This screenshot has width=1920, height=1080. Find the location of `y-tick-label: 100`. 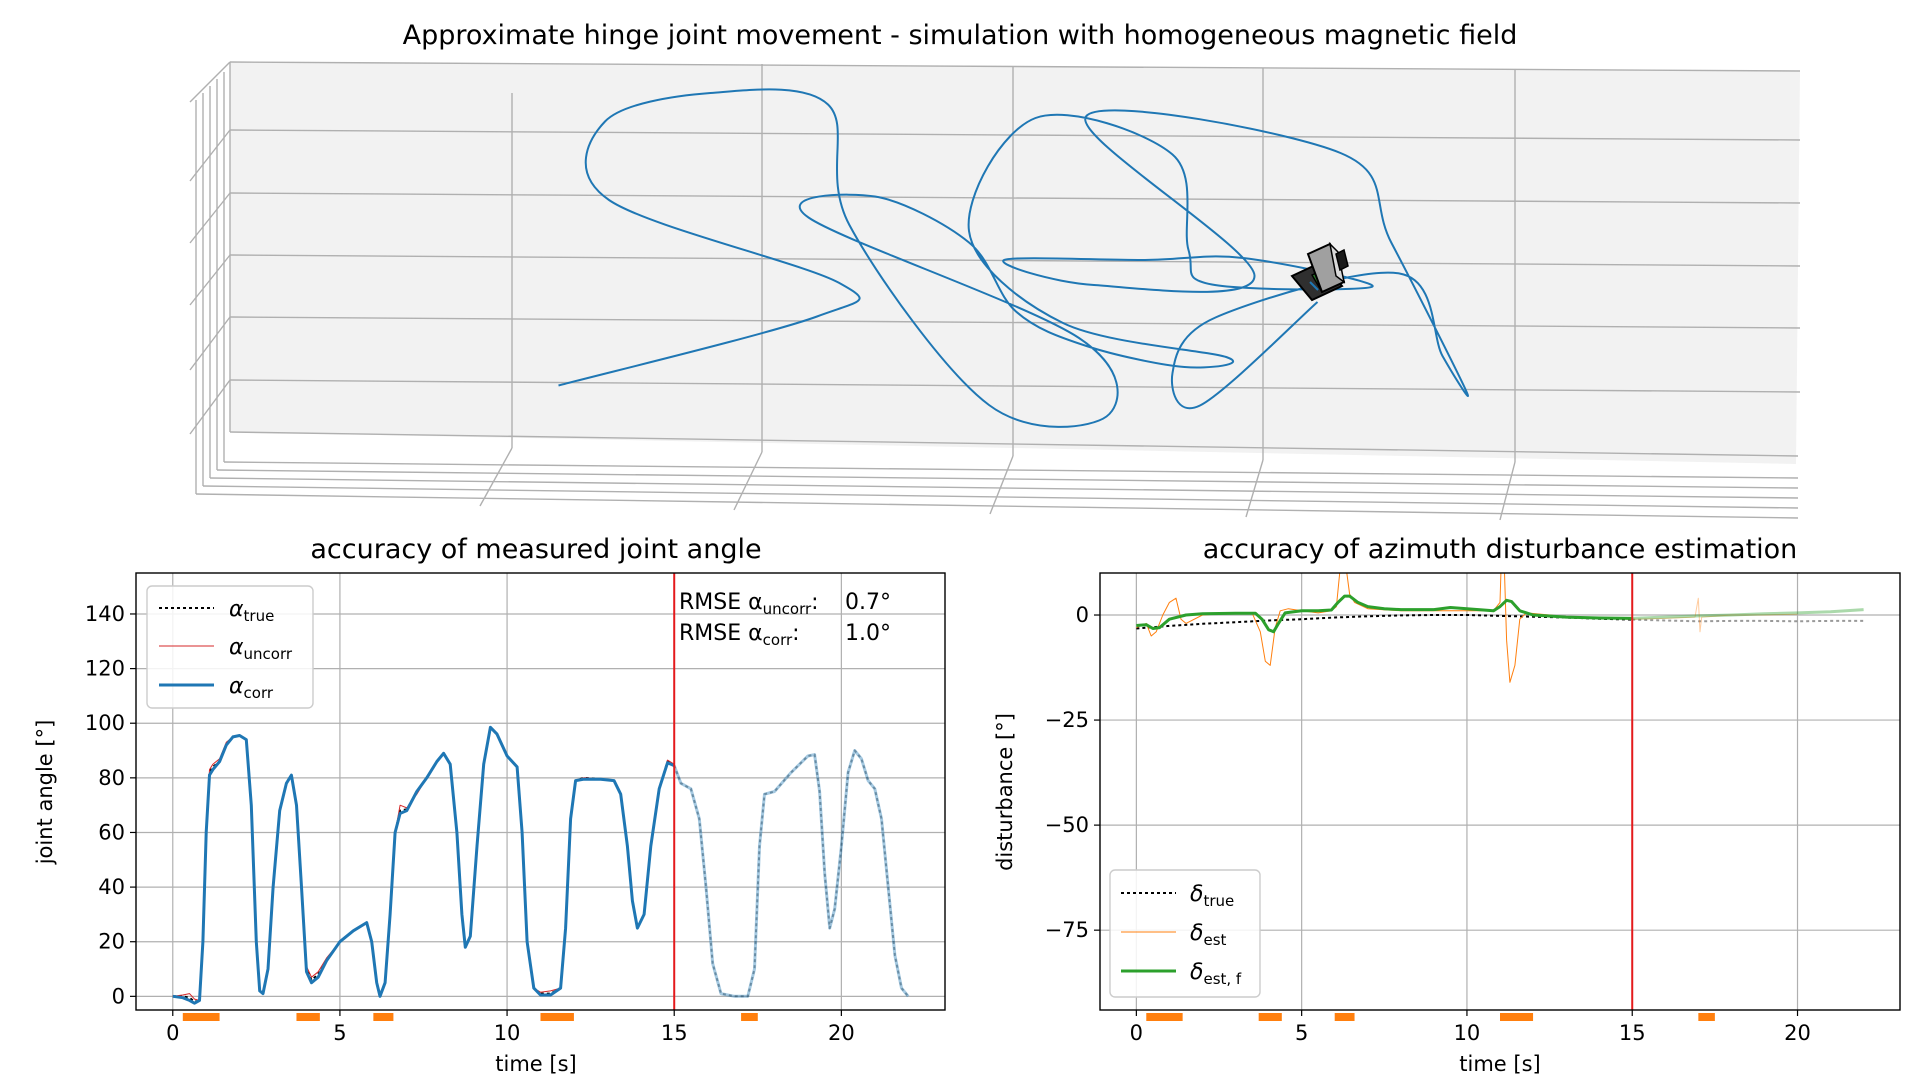

y-tick-label: 100 is located at coordinates (105, 723).